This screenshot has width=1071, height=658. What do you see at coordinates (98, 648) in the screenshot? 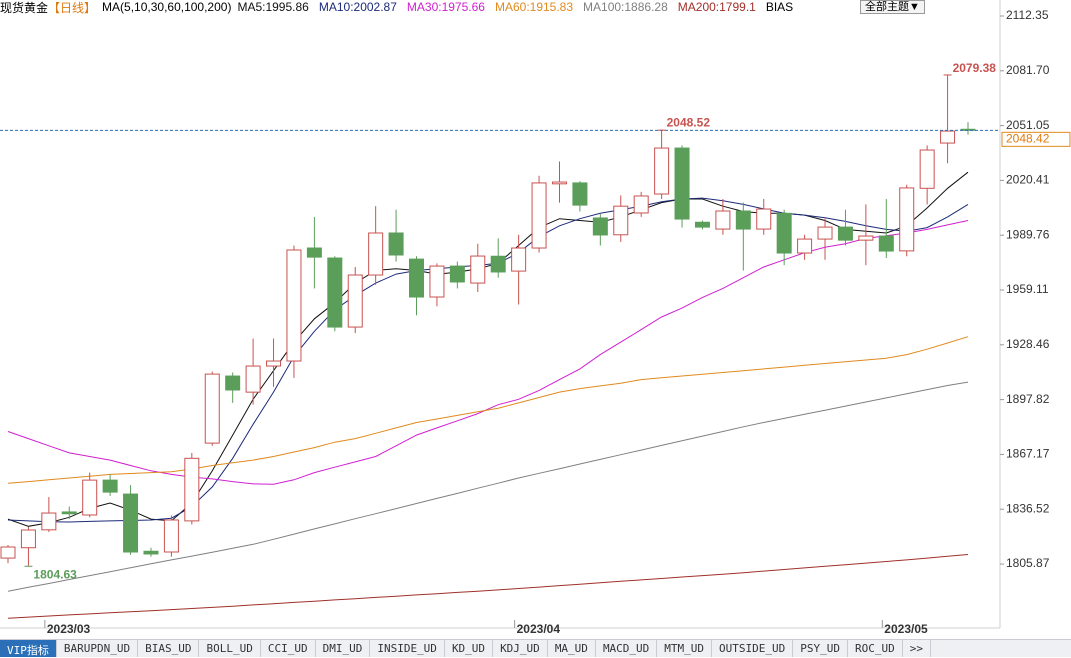
I see `tab: BARUPDN_UD` at bounding box center [98, 648].